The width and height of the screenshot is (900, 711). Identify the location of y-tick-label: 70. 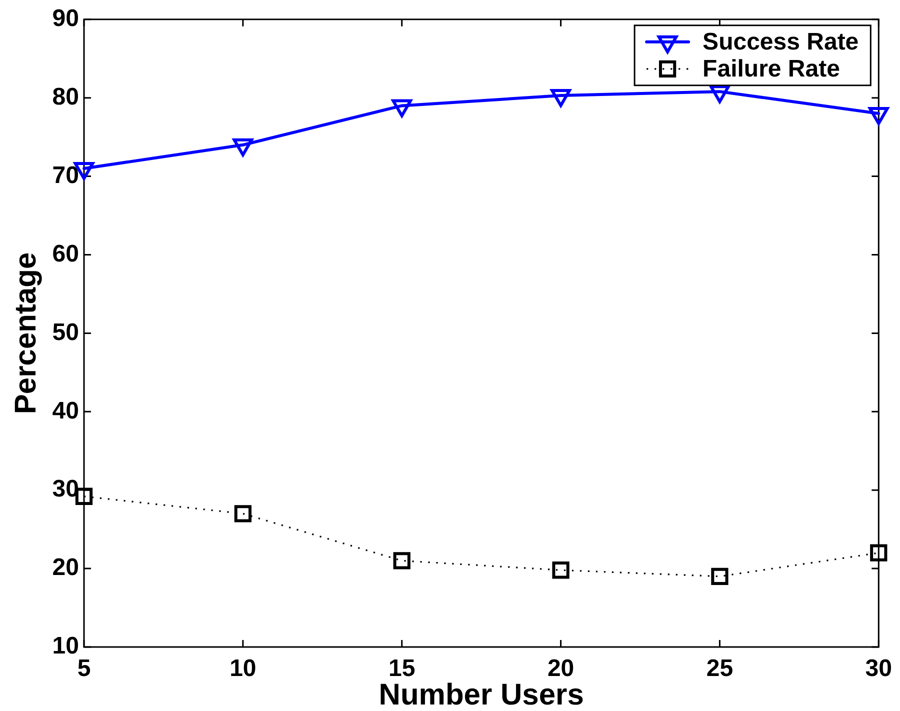
(65, 175).